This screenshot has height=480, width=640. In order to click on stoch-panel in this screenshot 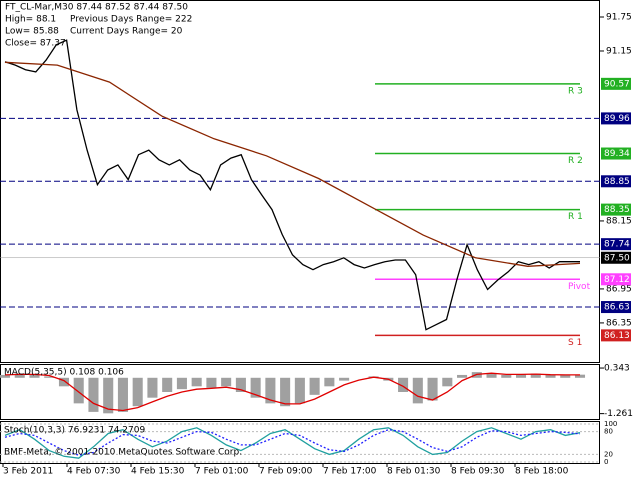, I will do `click(300, 442)`.